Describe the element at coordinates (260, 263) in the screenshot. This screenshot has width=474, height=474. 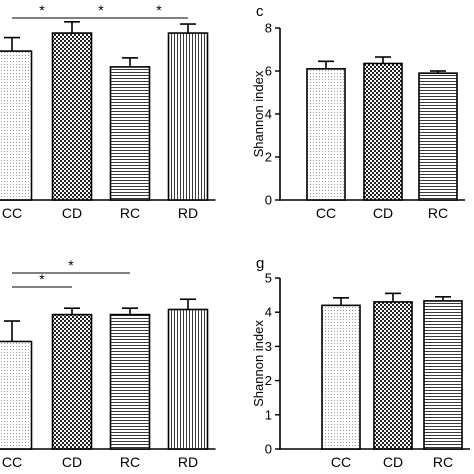
I see `panel-letter: g` at that location.